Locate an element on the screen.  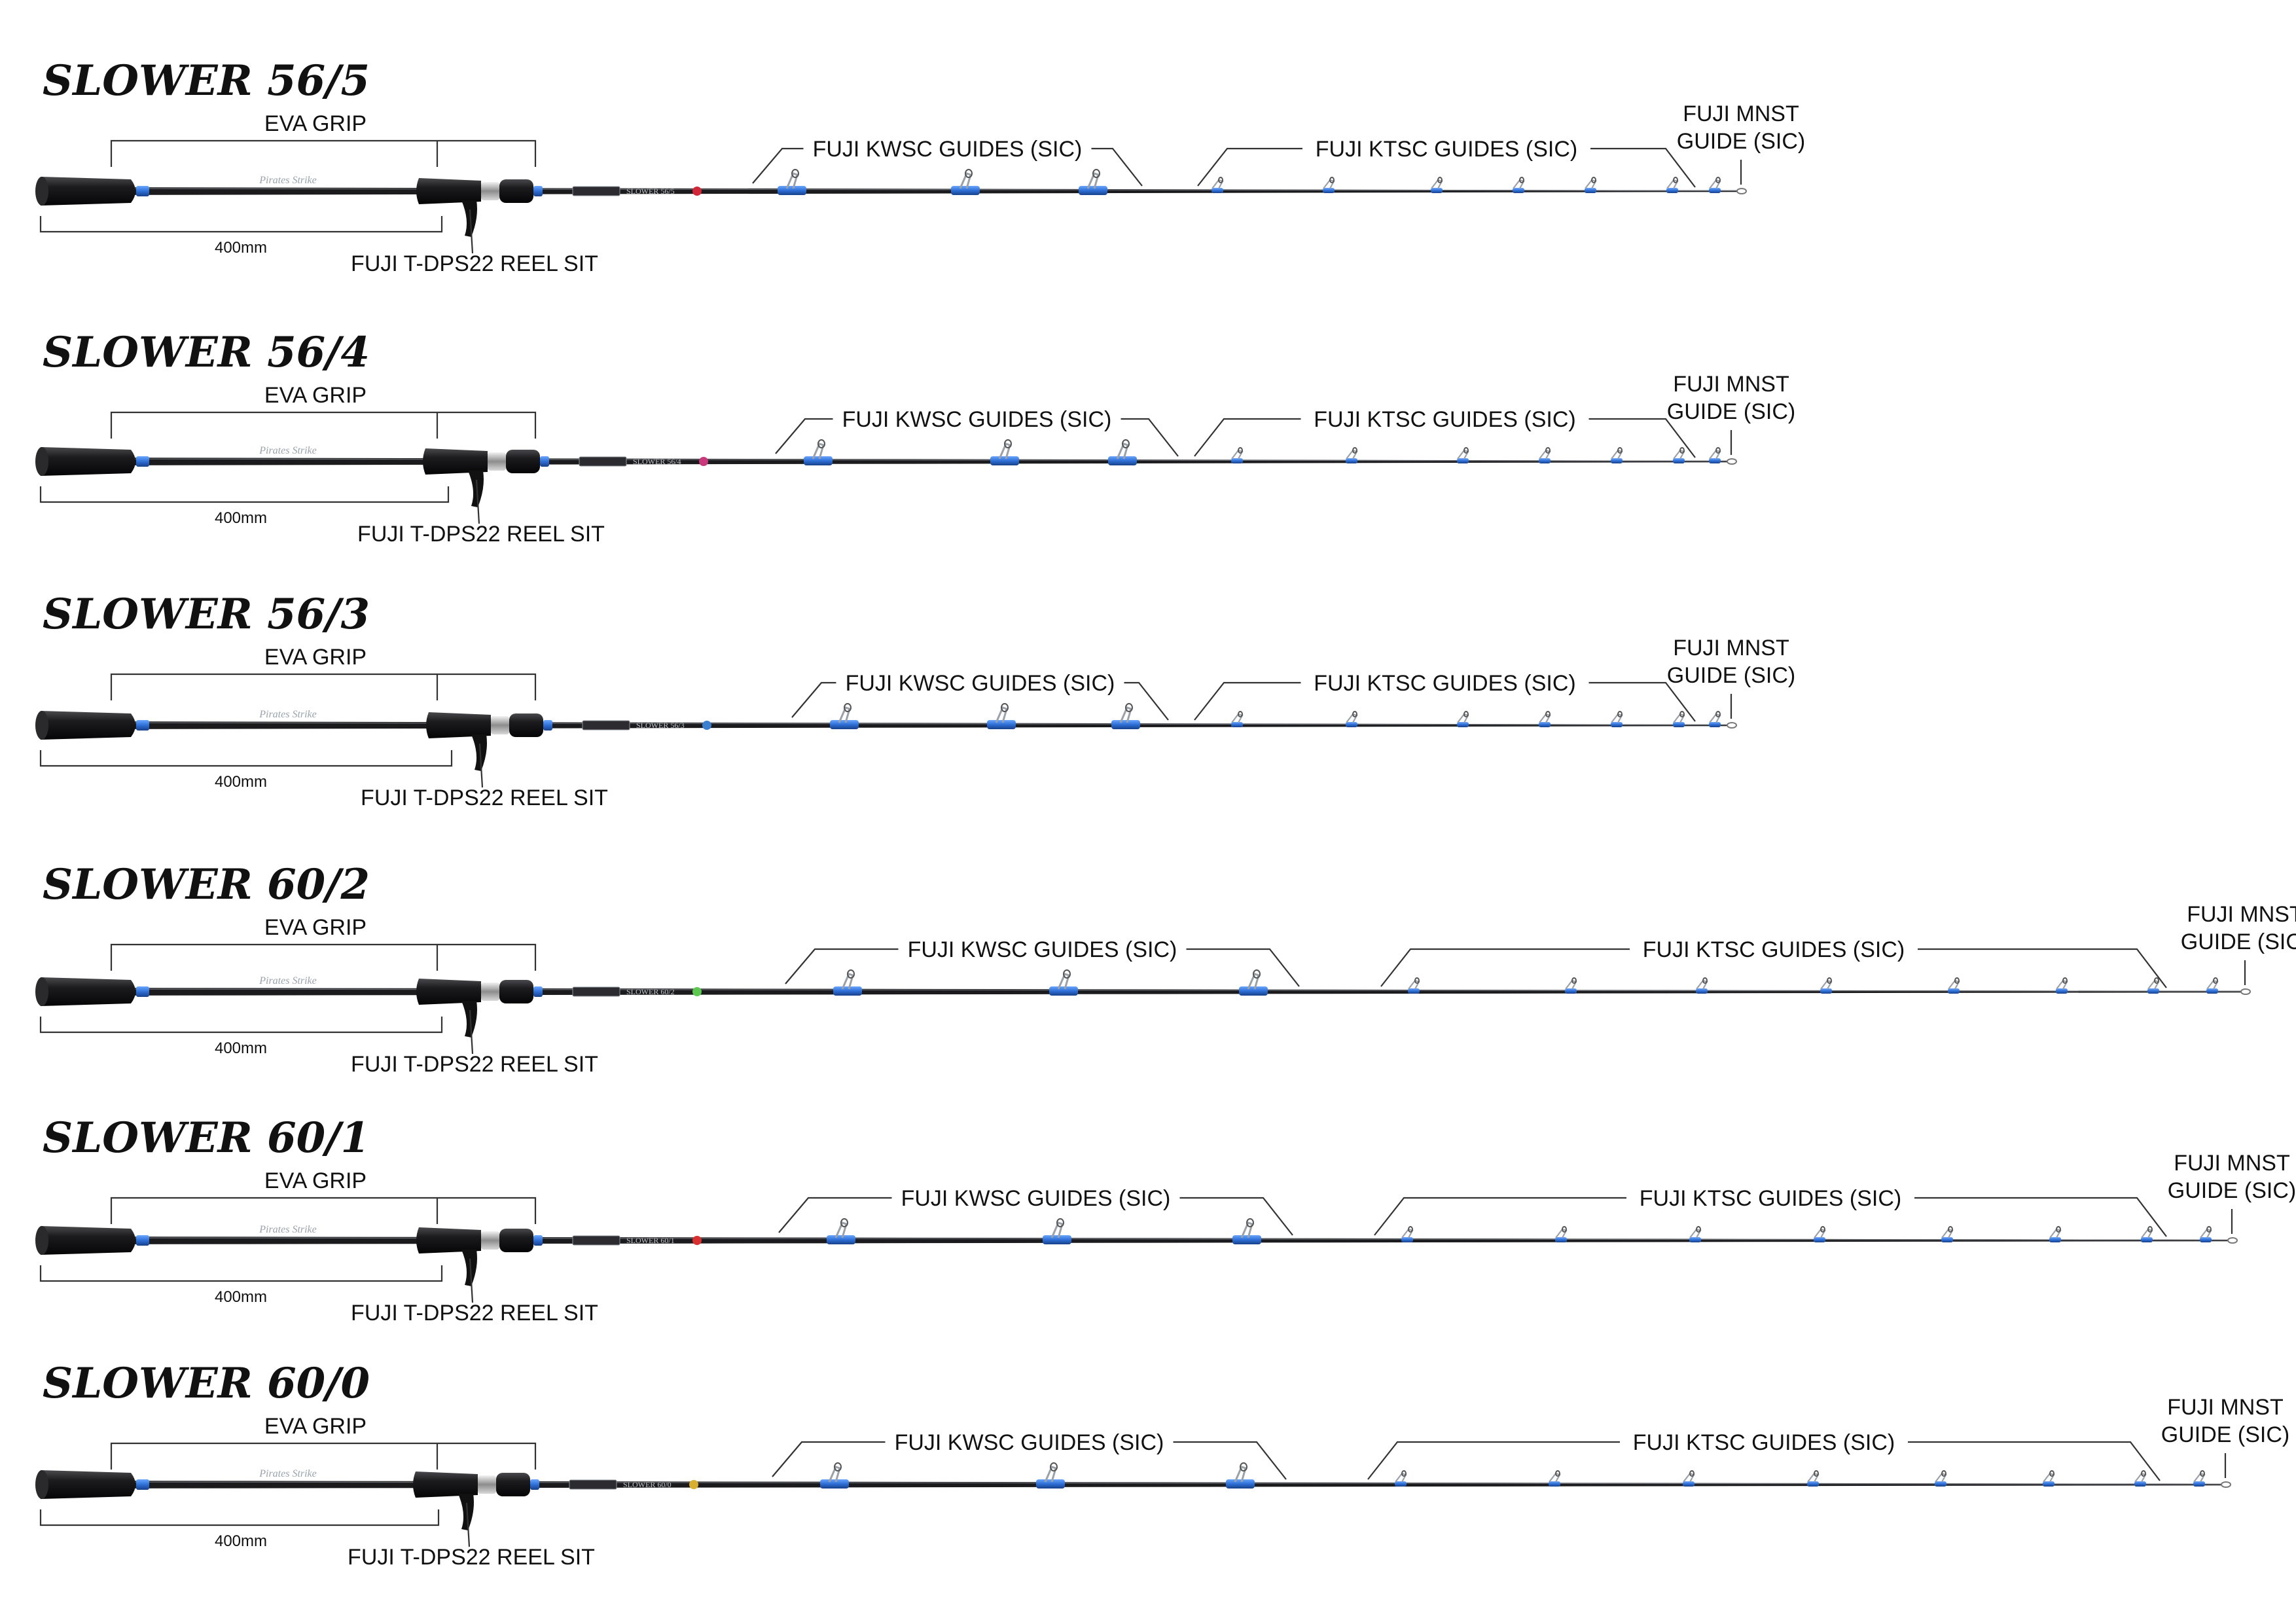
model-decal: SLOWER 56/5 is located at coordinates (650, 191).